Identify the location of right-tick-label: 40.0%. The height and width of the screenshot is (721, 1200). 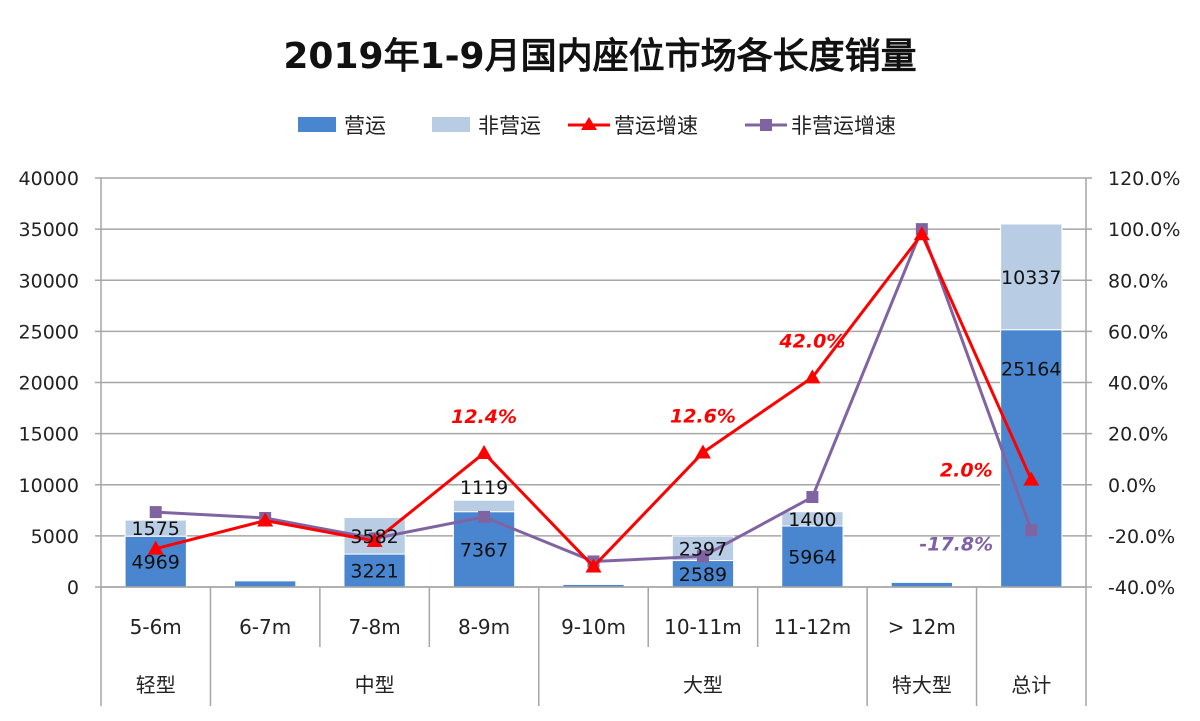
(1138, 384).